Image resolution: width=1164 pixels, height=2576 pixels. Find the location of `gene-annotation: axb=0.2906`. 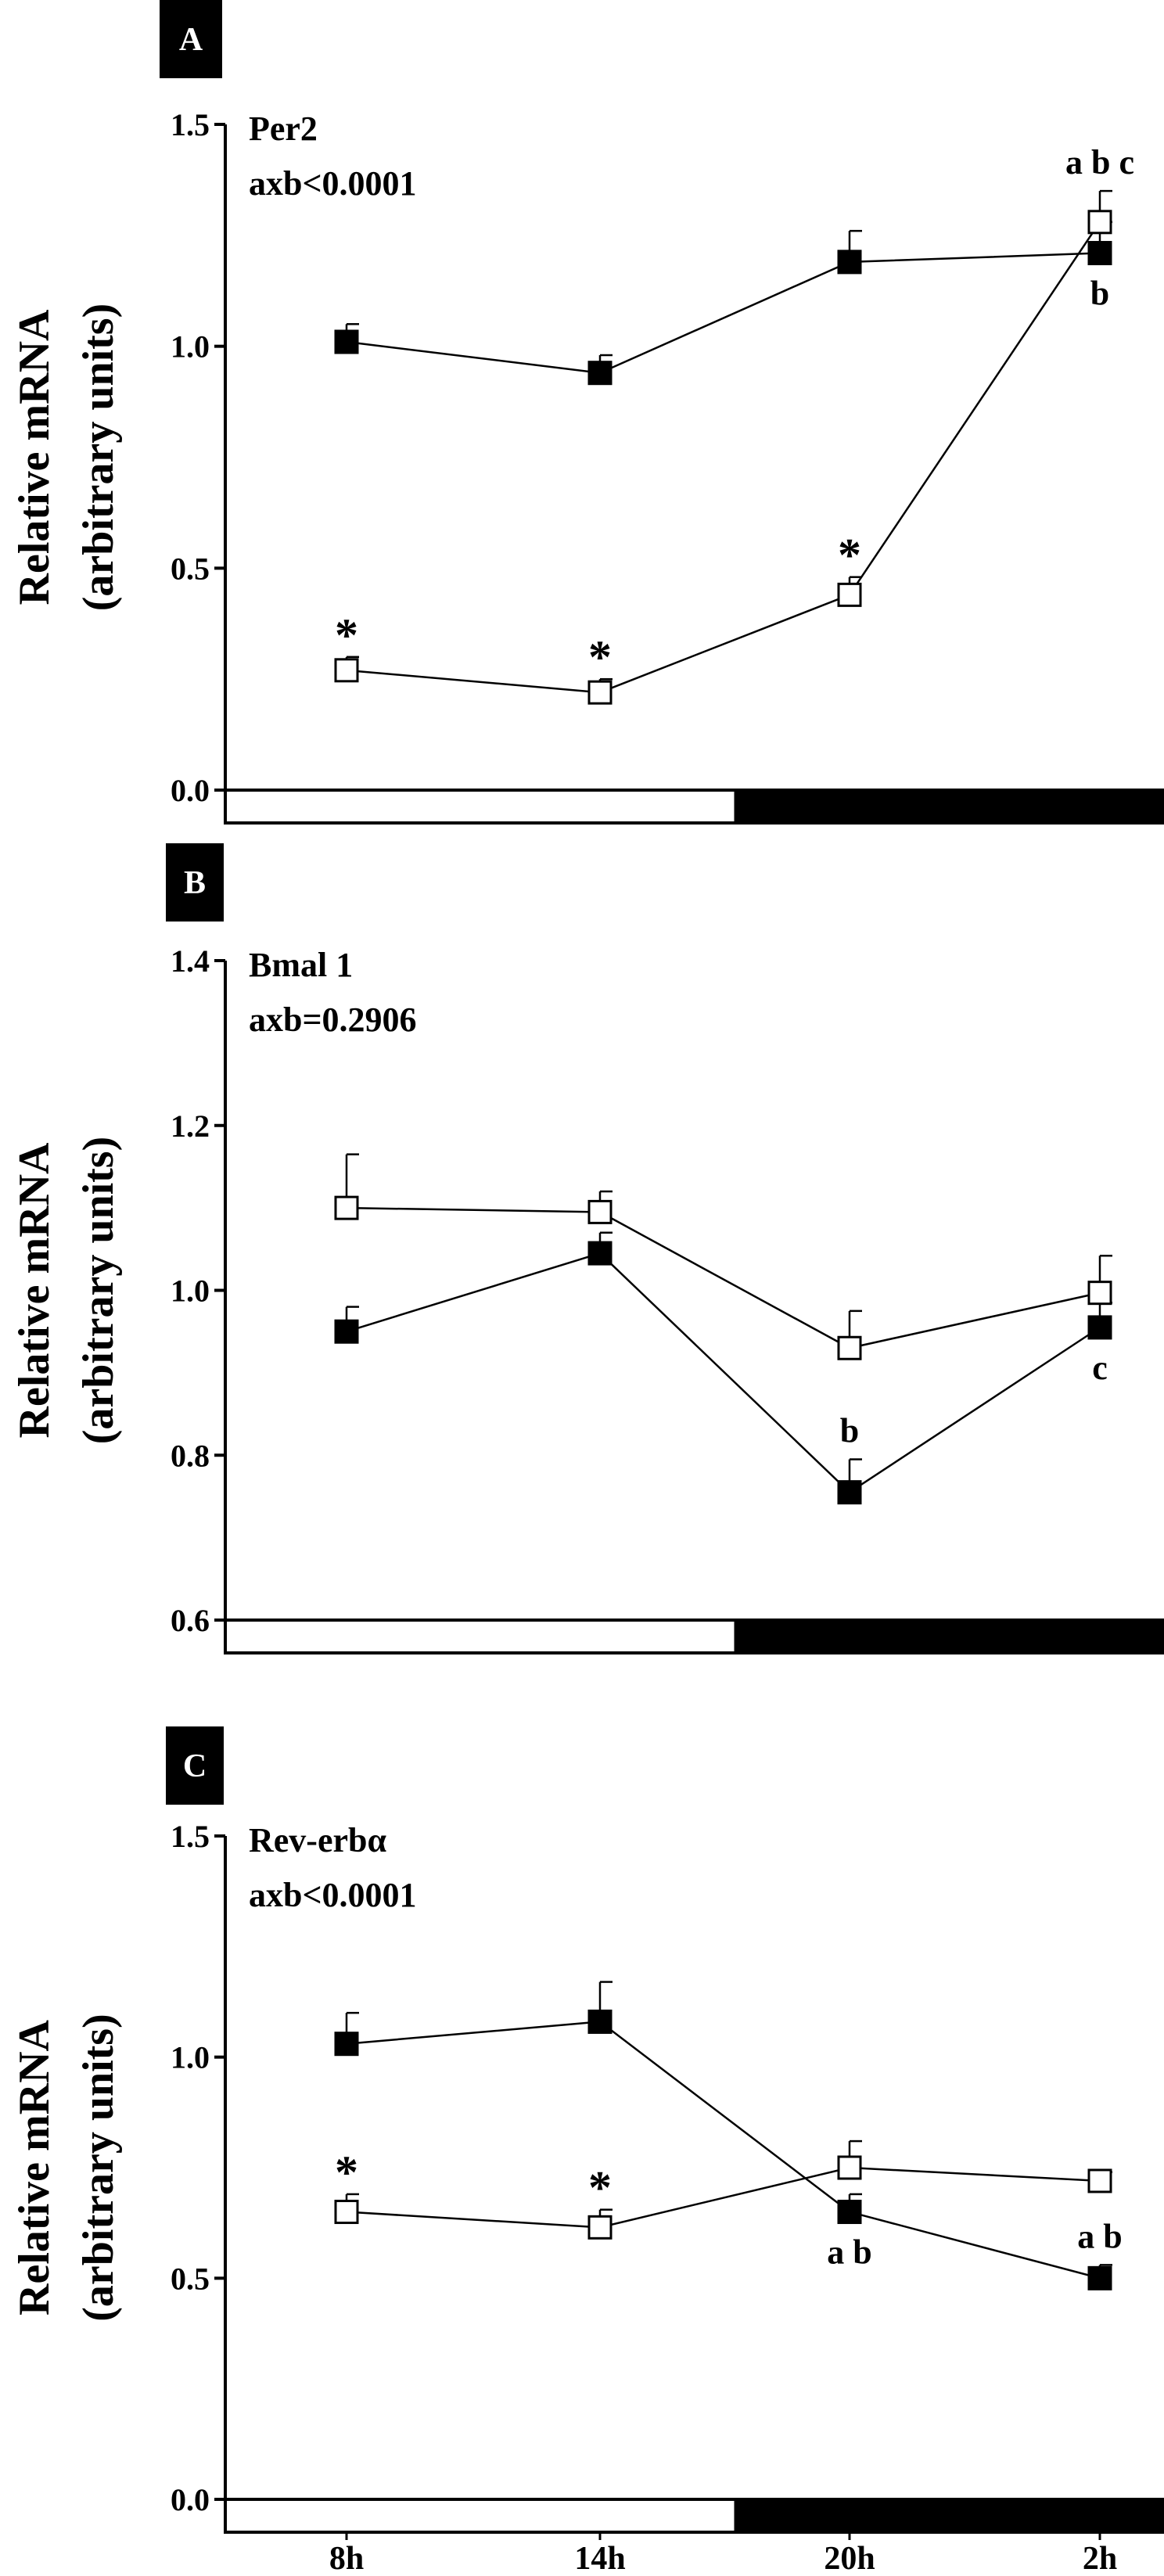

gene-annotation: axb=0.2906 is located at coordinates (333, 1020).